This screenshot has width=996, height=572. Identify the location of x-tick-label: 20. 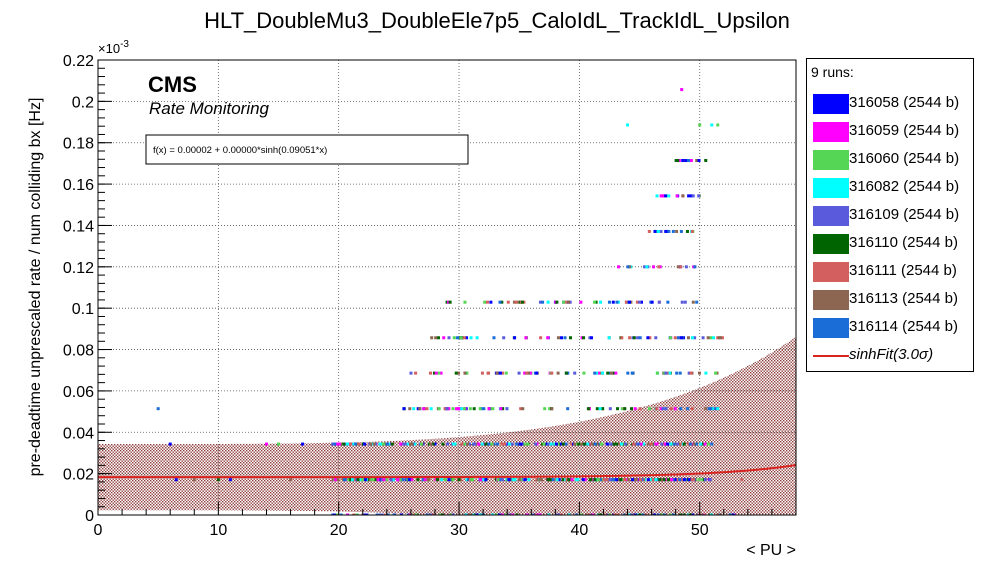
(339, 530).